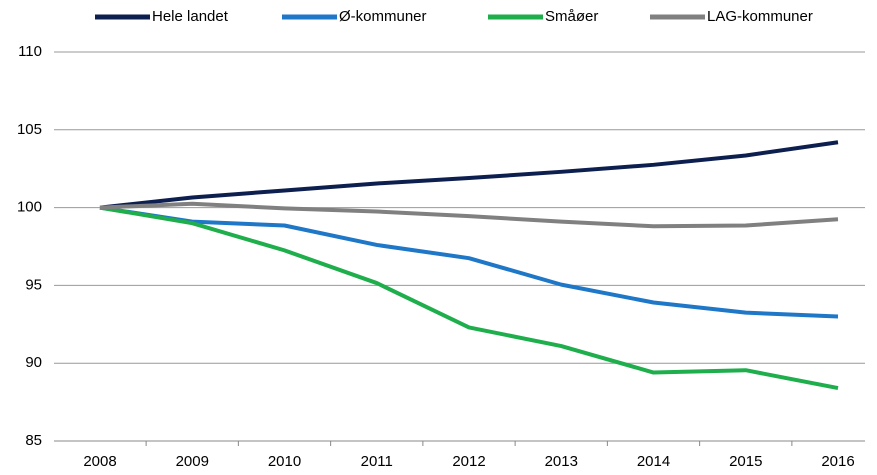 The height and width of the screenshot is (475, 877). Describe the element at coordinates (468, 461) in the screenshot. I see `x-tick-label: 2012` at that location.